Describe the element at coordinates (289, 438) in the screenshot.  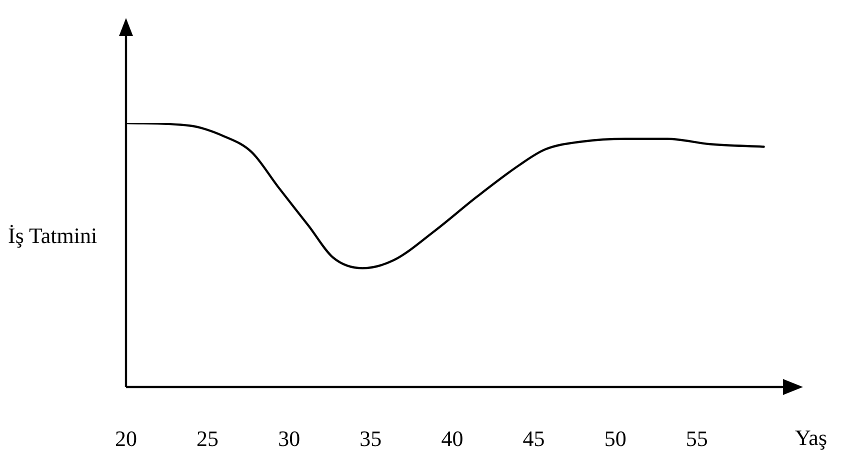
I see `x-tick-label: 30` at that location.